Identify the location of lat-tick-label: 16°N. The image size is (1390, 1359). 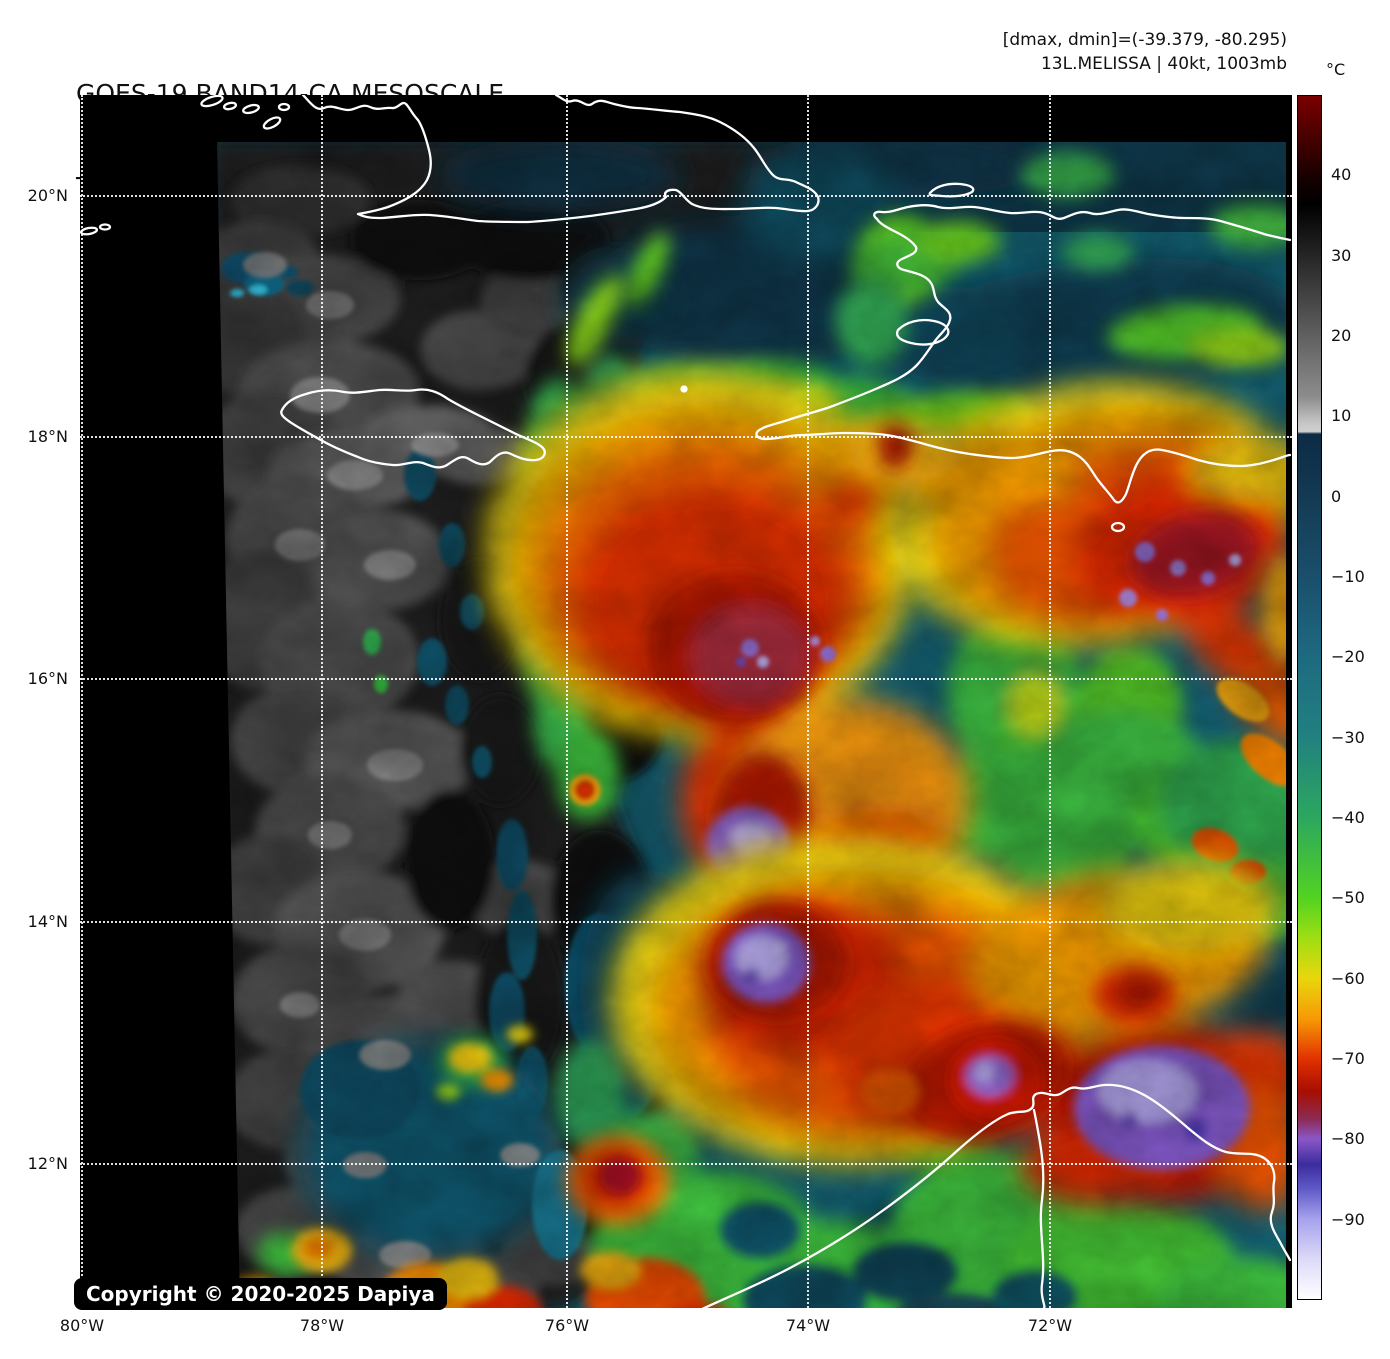
(47, 678).